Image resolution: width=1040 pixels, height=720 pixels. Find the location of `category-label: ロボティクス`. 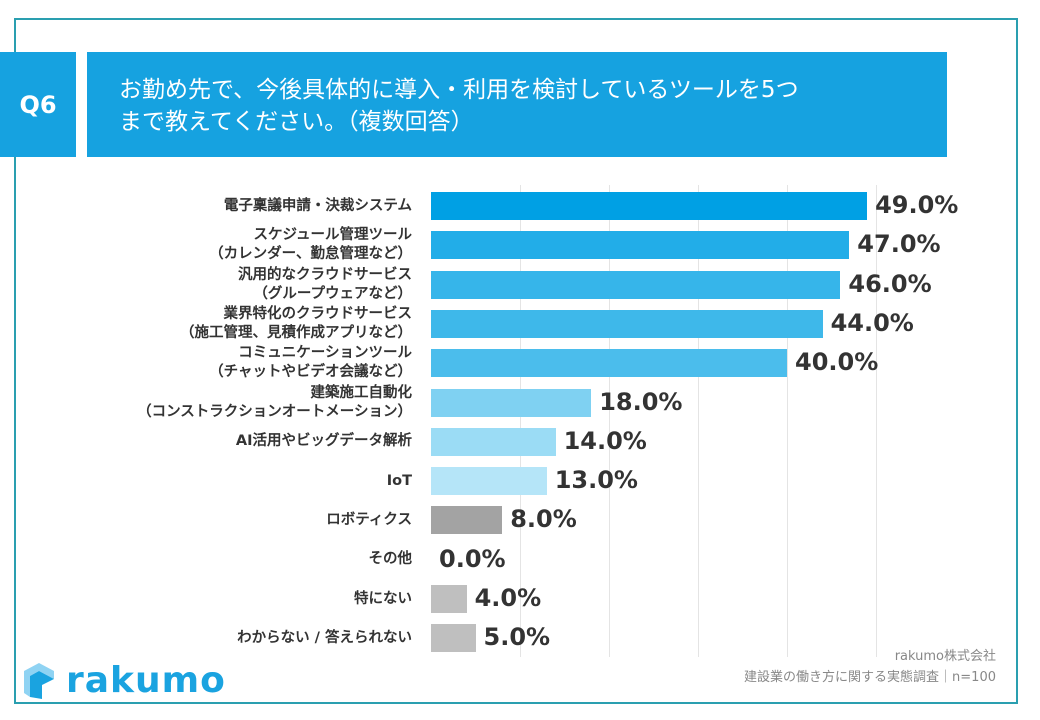

category-label: ロボティクス is located at coordinates (369, 519).